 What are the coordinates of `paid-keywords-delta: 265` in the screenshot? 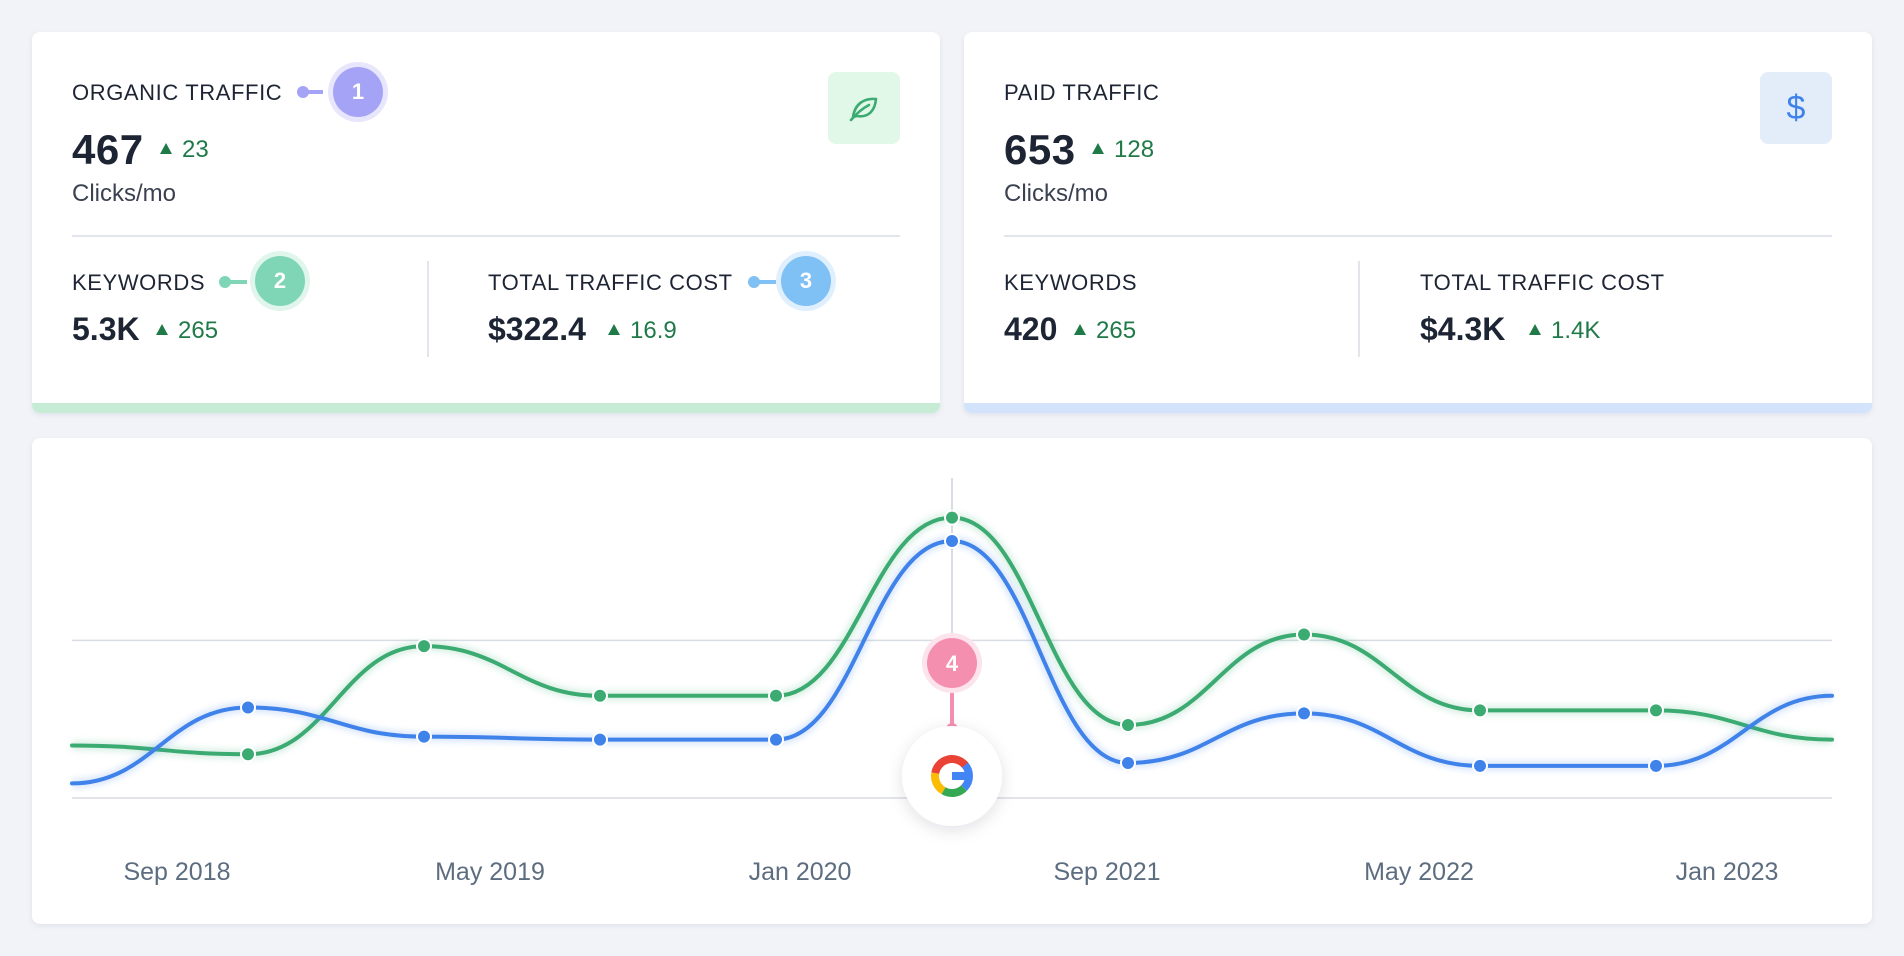 It's located at (1105, 331).